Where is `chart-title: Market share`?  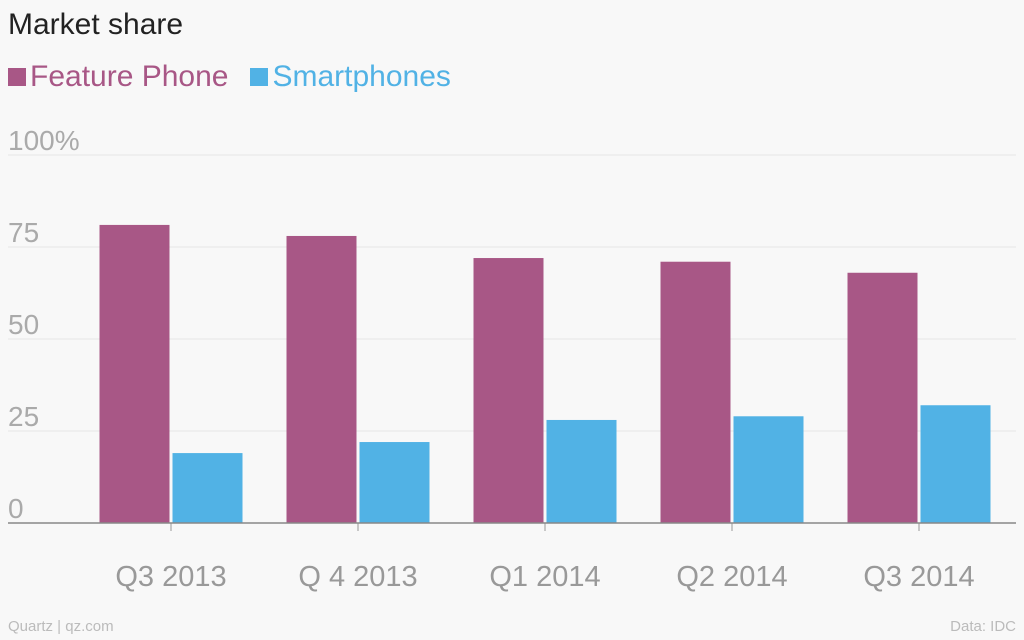
chart-title: Market share is located at coordinates (96, 24).